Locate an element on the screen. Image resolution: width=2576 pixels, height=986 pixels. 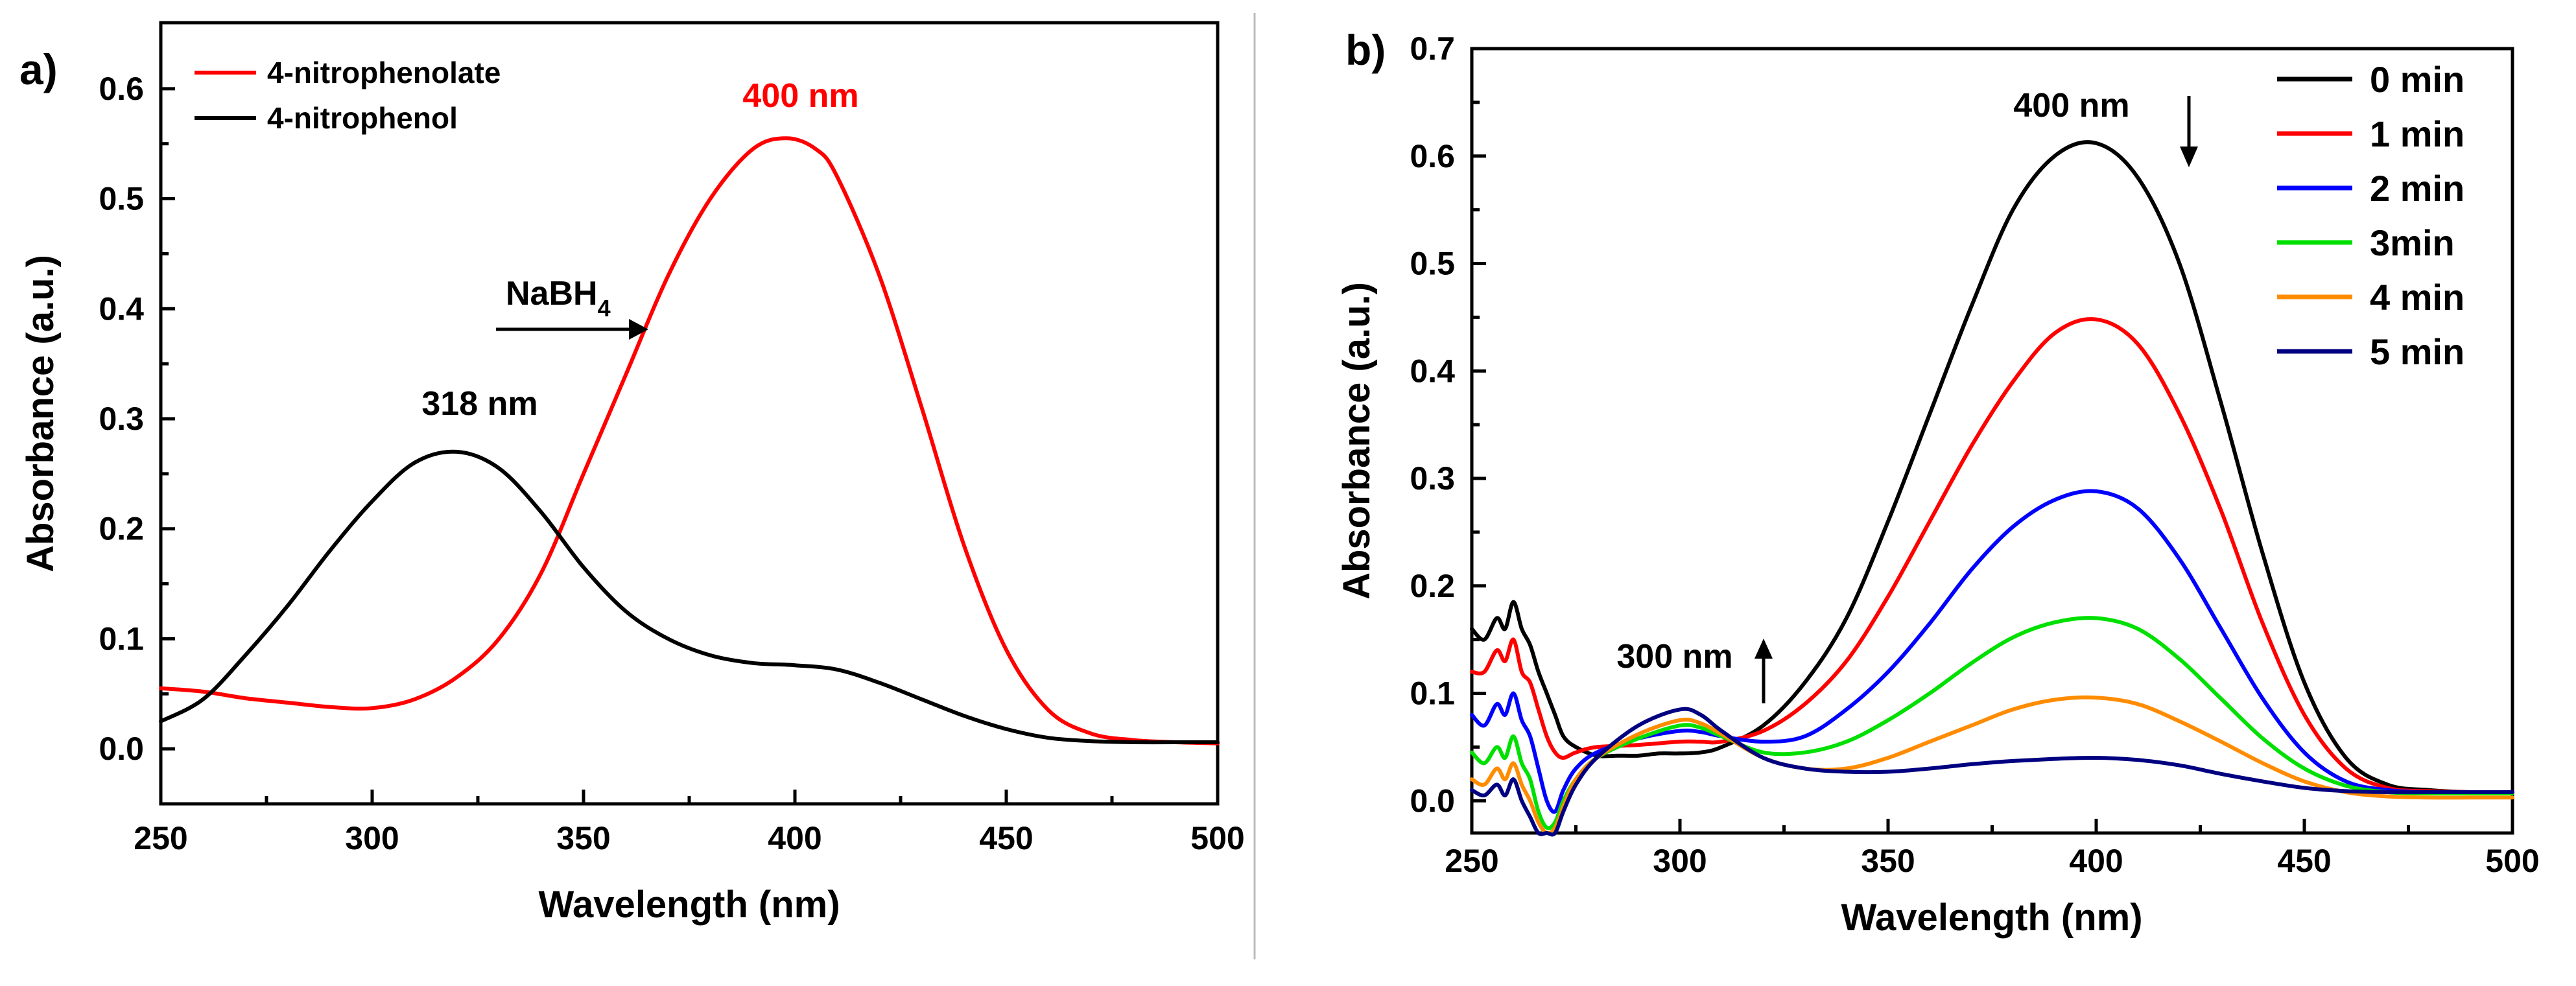
panel-b-y-ticks: 0.0 0.1 0.2 0.3 0.4 0.5 0.6 0.7 is located at coordinates (1448, 425).